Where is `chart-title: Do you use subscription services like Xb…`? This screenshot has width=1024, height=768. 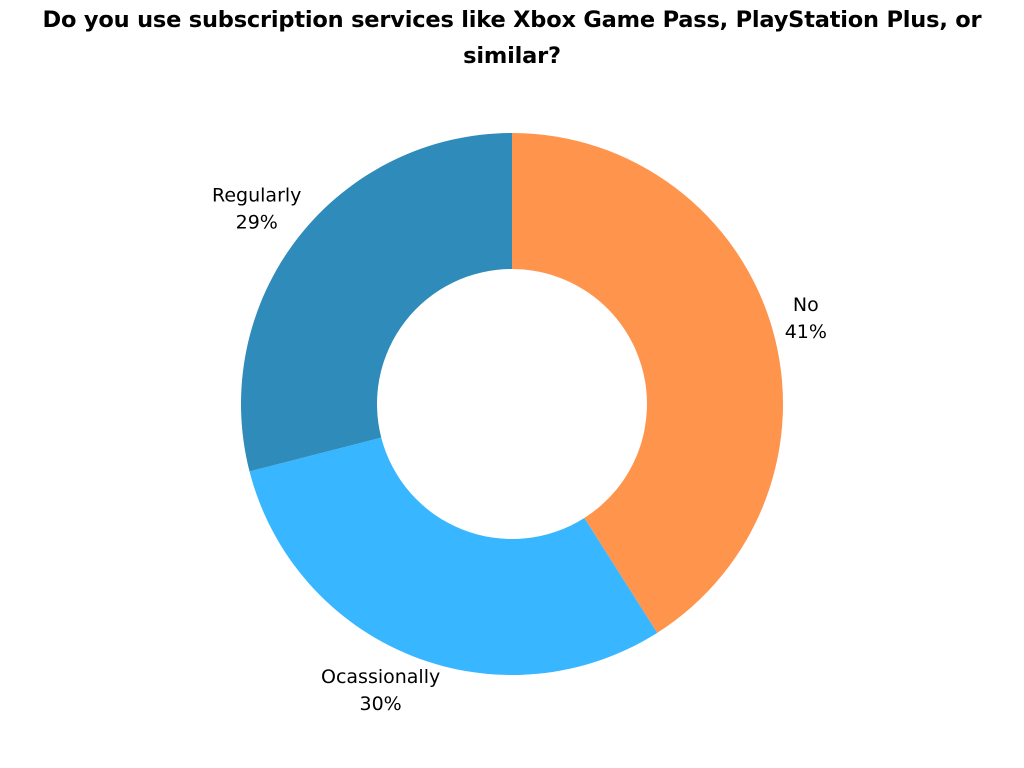 chart-title: Do you use subscription services like Xb… is located at coordinates (512, 38).